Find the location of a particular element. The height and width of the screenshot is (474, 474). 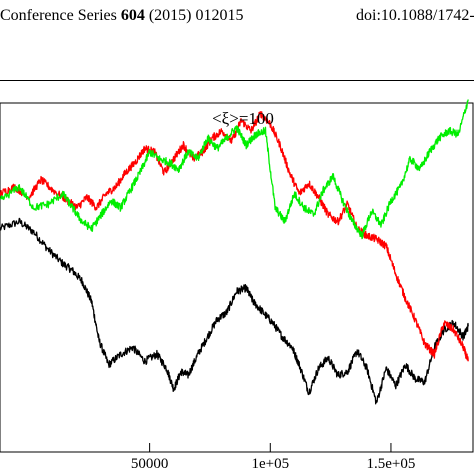

doi-text: doi:10.1088/1742- is located at coordinates (415, 15).